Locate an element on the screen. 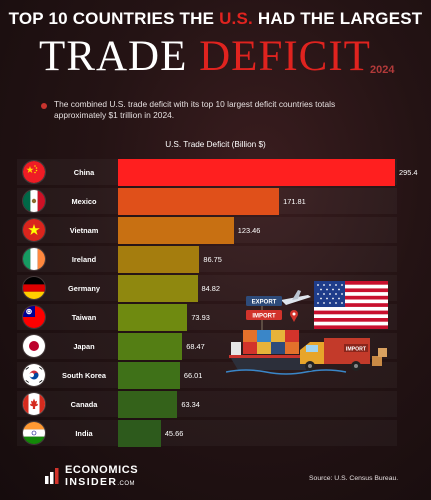 Image resolution: width=431 pixels, height=500 pixels. bar-canada is located at coordinates (148, 404).